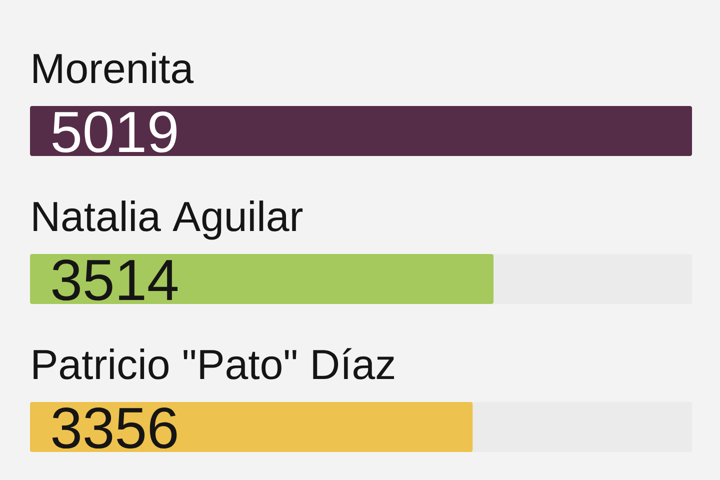  What do you see at coordinates (114, 132) in the screenshot?
I see `data-label: 5019` at bounding box center [114, 132].